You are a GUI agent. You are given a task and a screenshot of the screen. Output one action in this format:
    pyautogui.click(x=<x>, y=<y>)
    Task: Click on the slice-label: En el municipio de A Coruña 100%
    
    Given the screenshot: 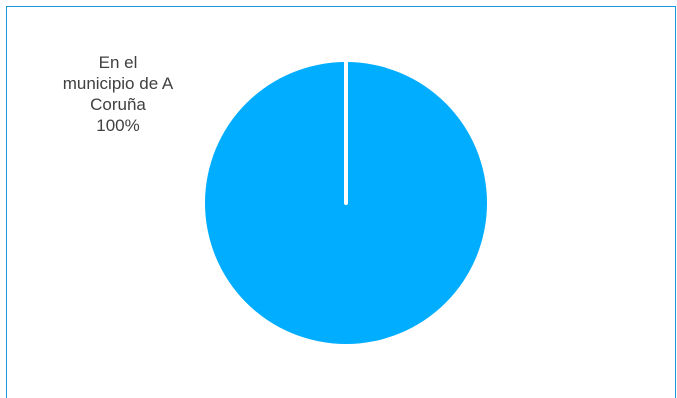 What is the action you would take?
    pyautogui.click(x=118, y=94)
    